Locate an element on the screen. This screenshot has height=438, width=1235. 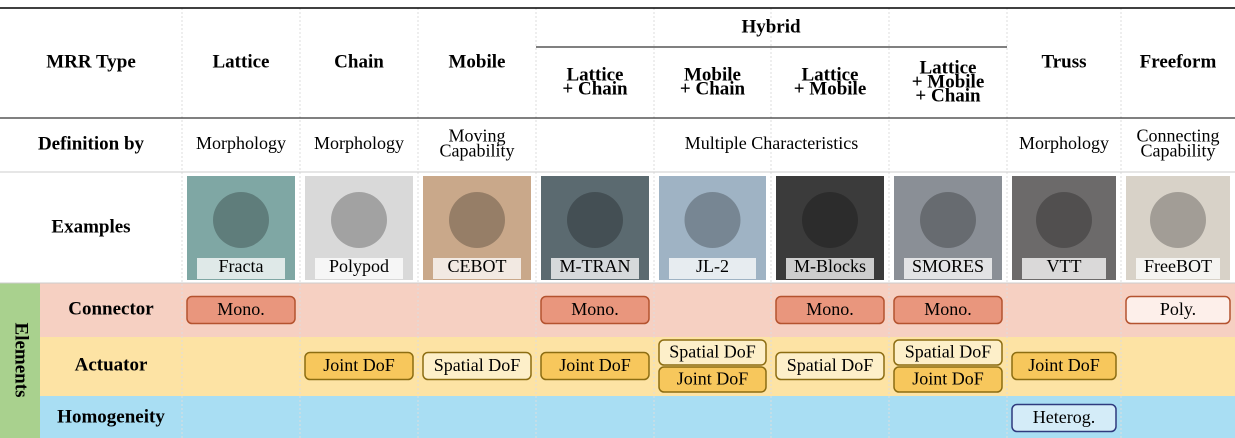
column-header: Chain is located at coordinates (359, 61).